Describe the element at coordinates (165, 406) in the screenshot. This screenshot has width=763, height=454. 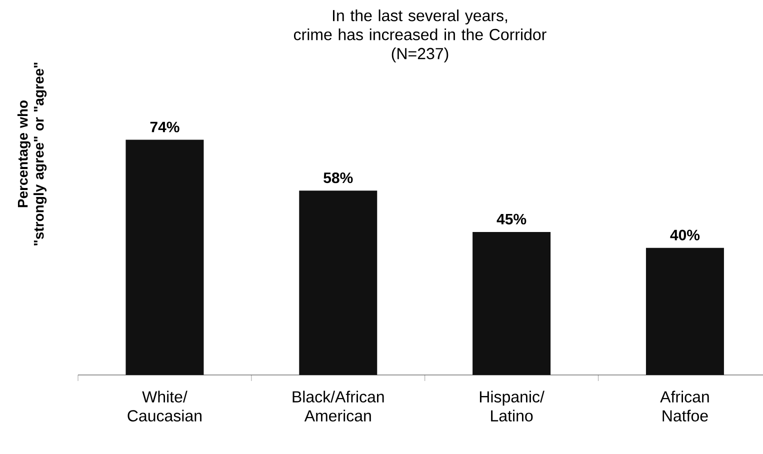
I see `x-tick-label: White/ Caucasian` at that location.